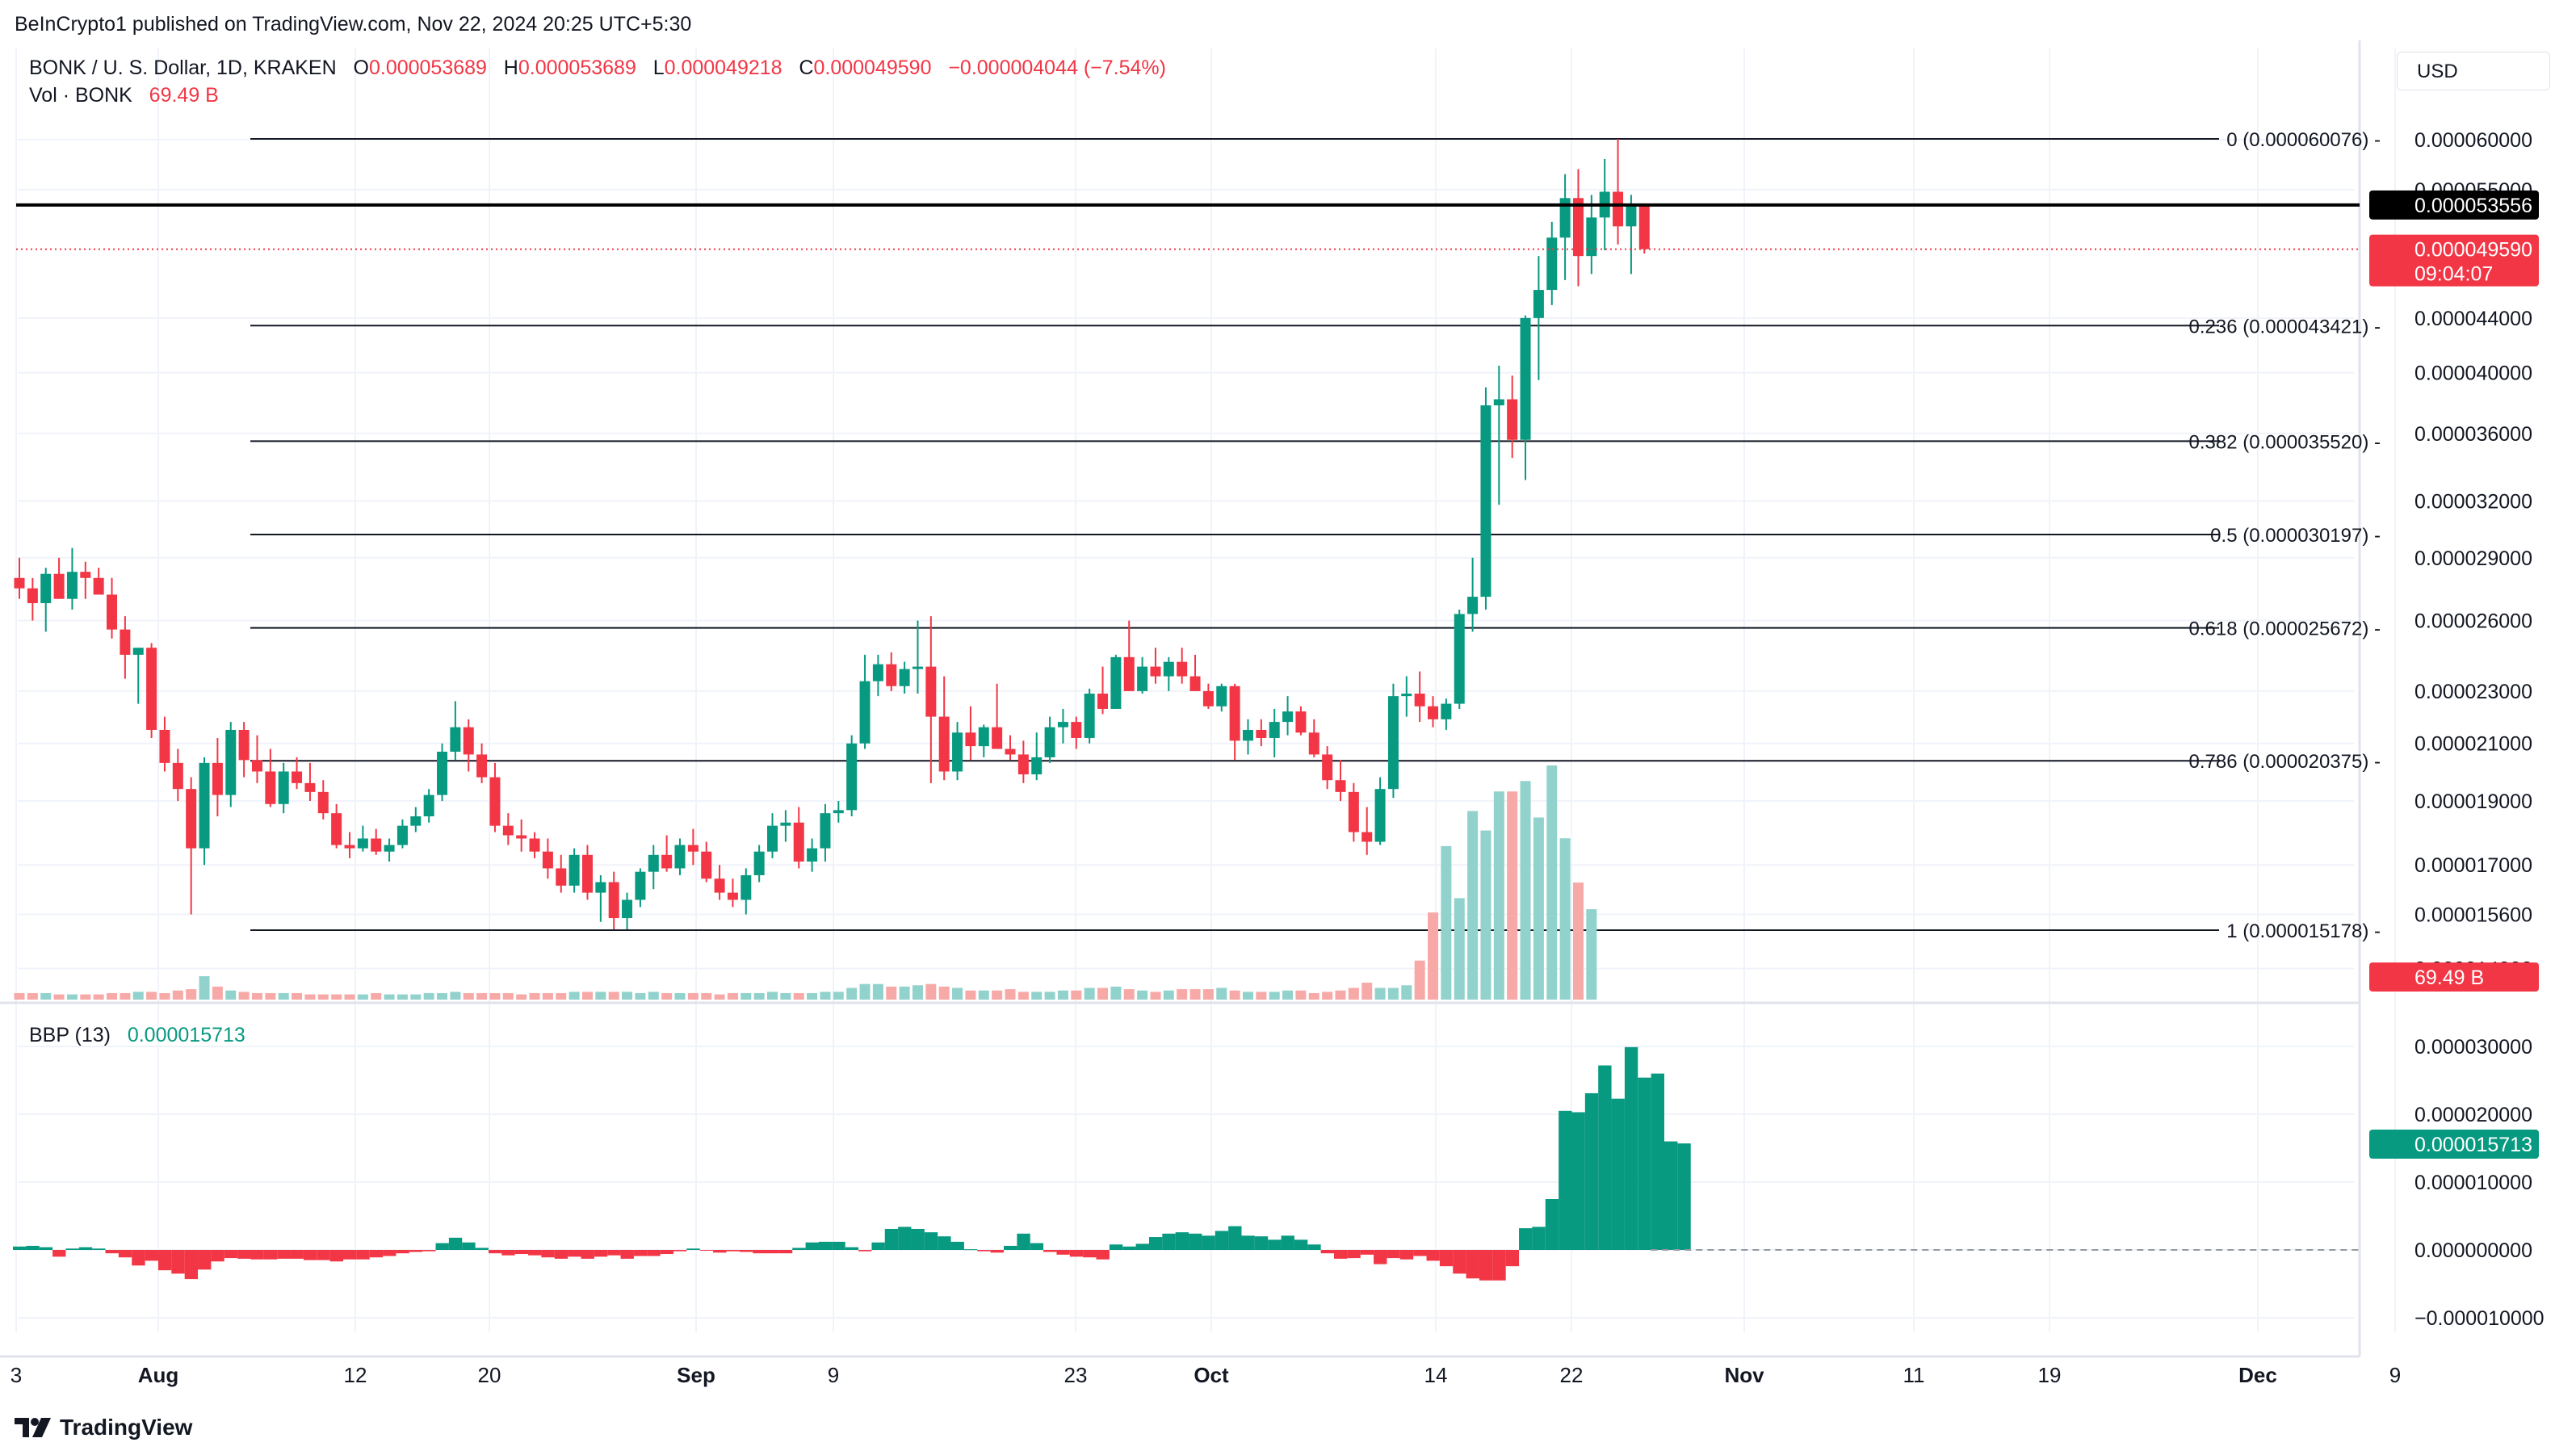  What do you see at coordinates (2395, 1375) in the screenshot?
I see `time-tick-label: 9` at bounding box center [2395, 1375].